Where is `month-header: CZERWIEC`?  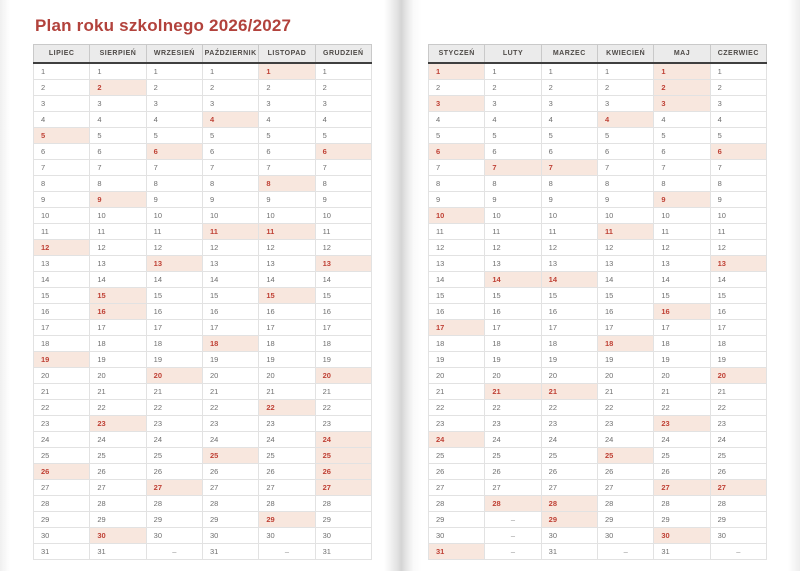 month-header: CZERWIEC is located at coordinates (738, 54).